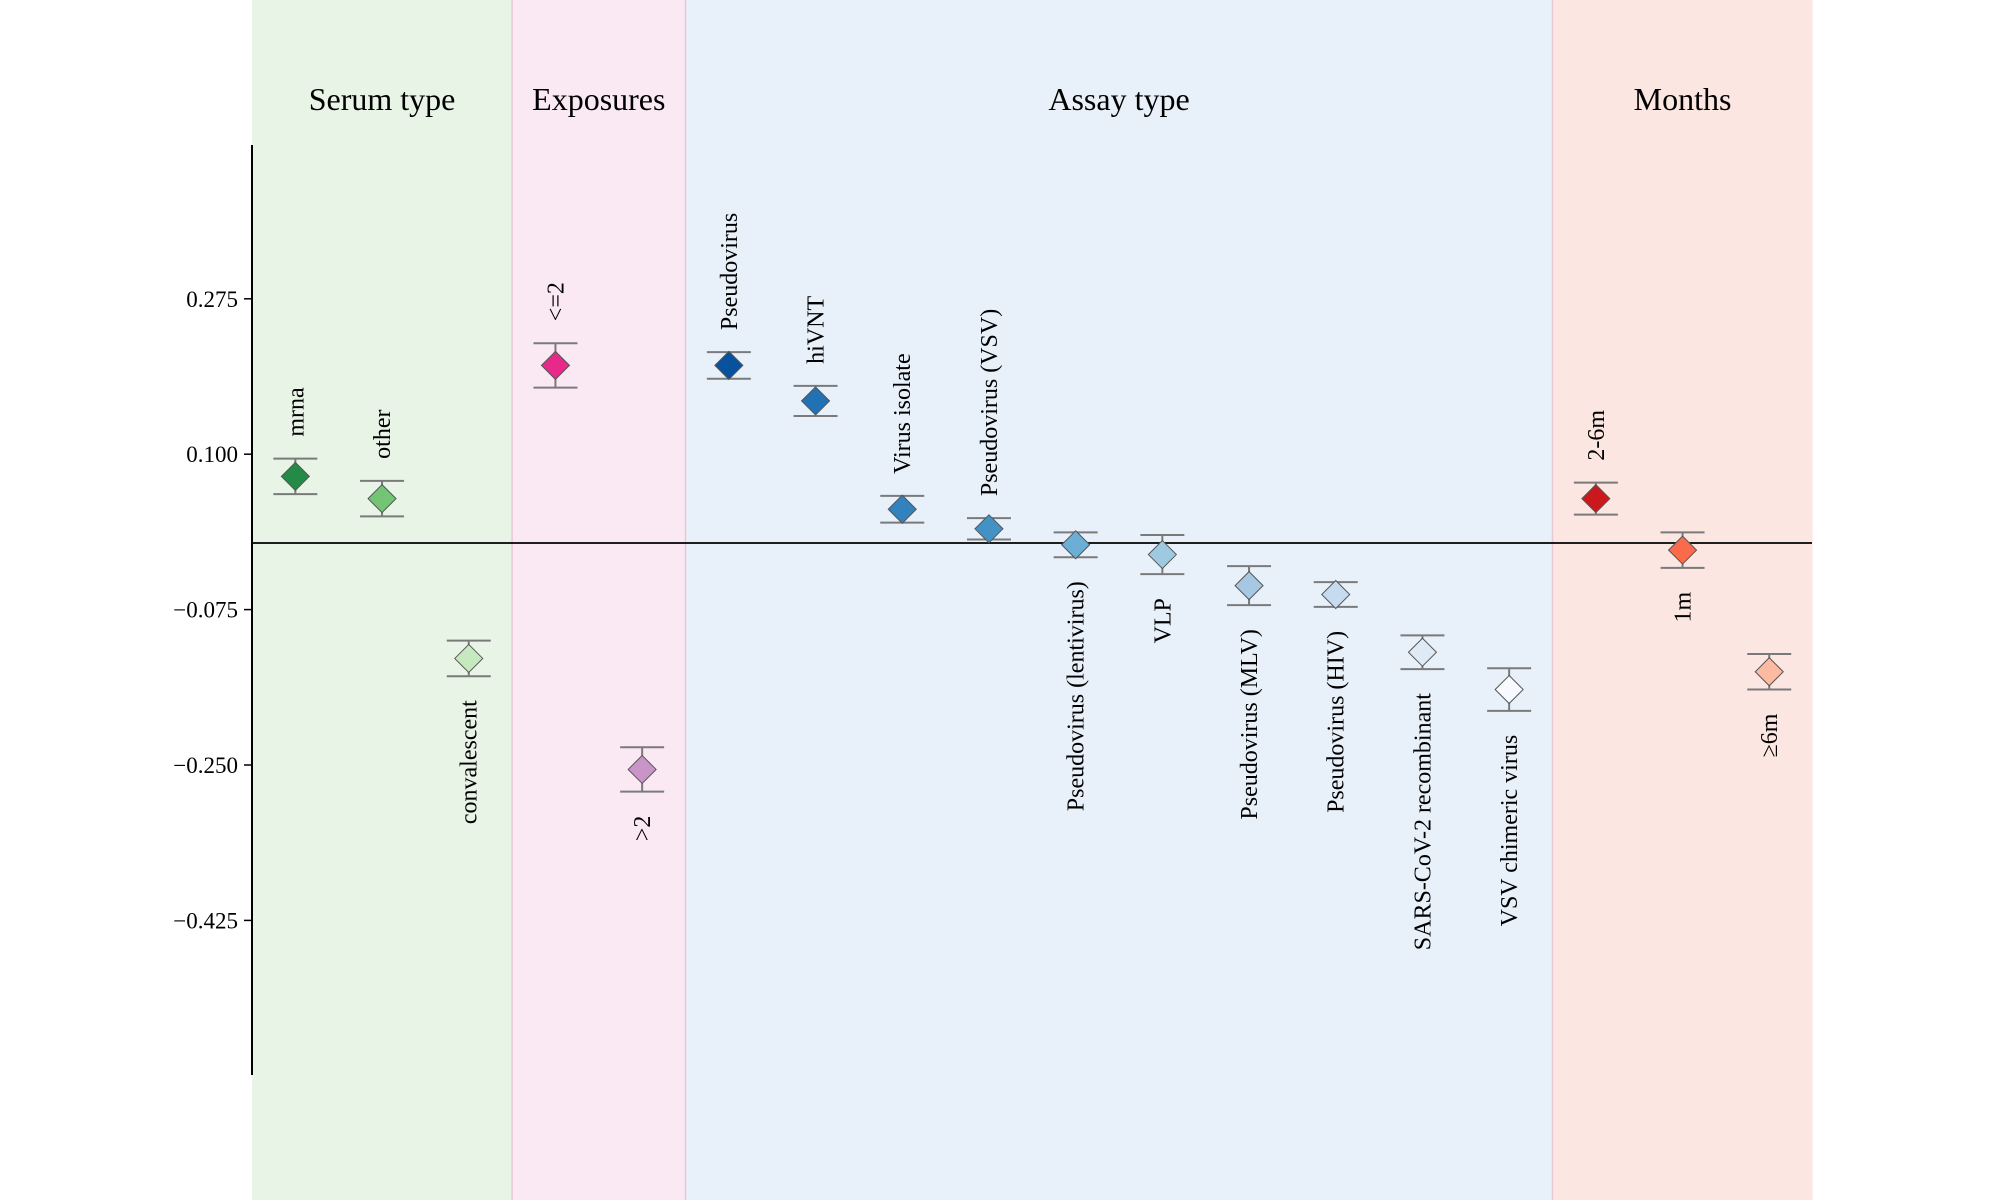 The height and width of the screenshot is (1200, 2000). I want to click on point-label: Pseudovirus (HIV), so click(1337, 722).